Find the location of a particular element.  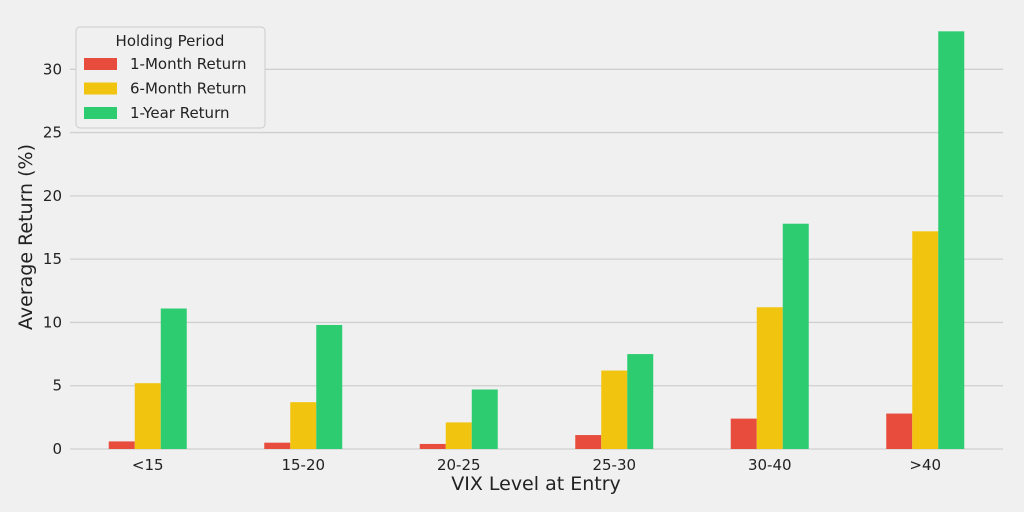

y-tick-label: 10 is located at coordinates (52, 322).